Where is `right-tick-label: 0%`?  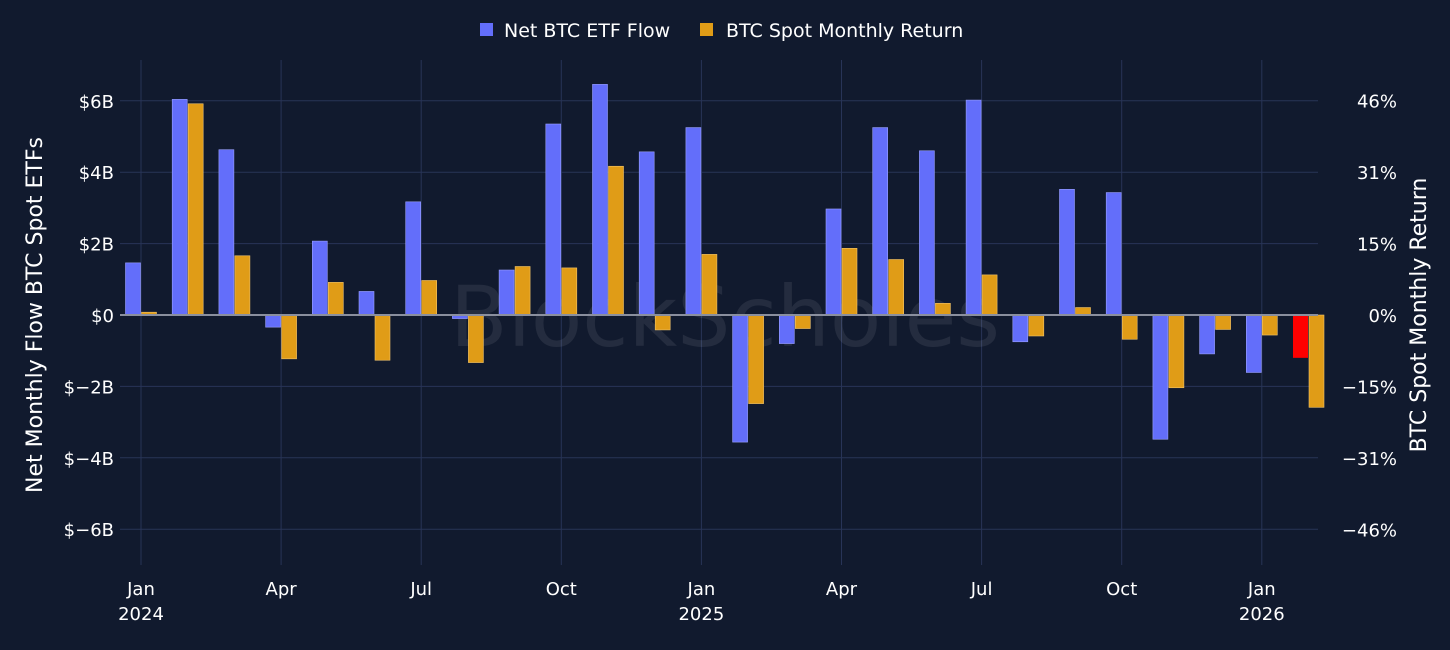 right-tick-label: 0% is located at coordinates (1382, 316).